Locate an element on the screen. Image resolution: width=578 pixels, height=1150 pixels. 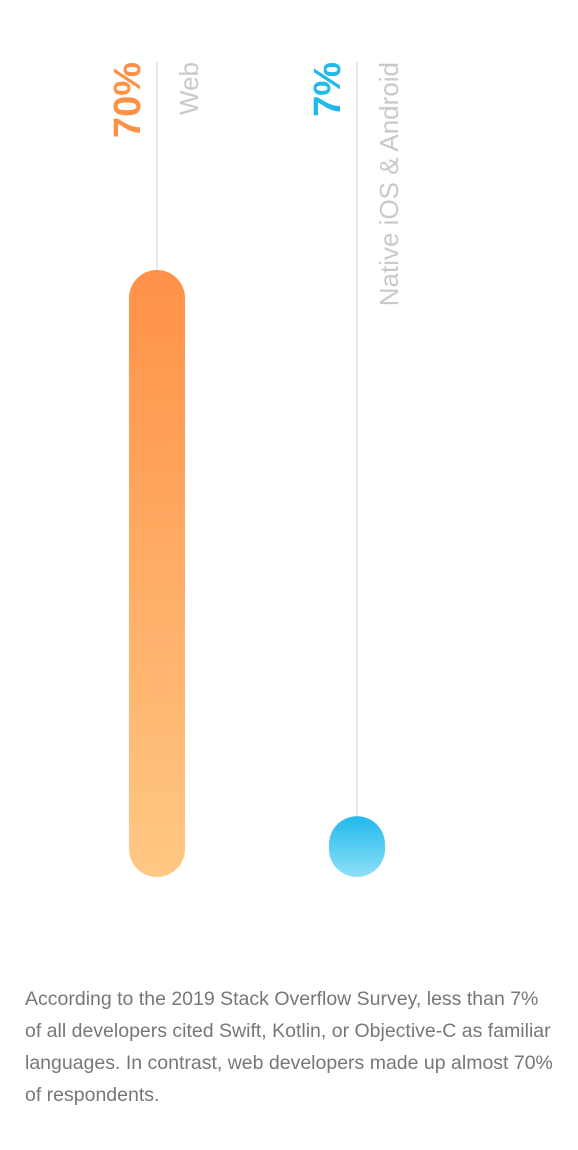
bar-web is located at coordinates (157, 573).